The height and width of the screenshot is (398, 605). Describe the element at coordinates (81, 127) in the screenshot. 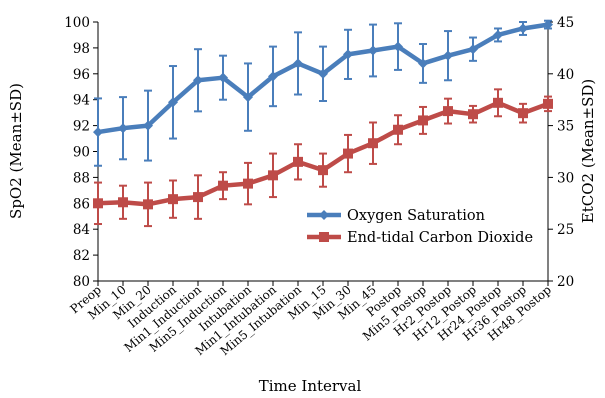

I see `y-left-tick-label: 92` at that location.